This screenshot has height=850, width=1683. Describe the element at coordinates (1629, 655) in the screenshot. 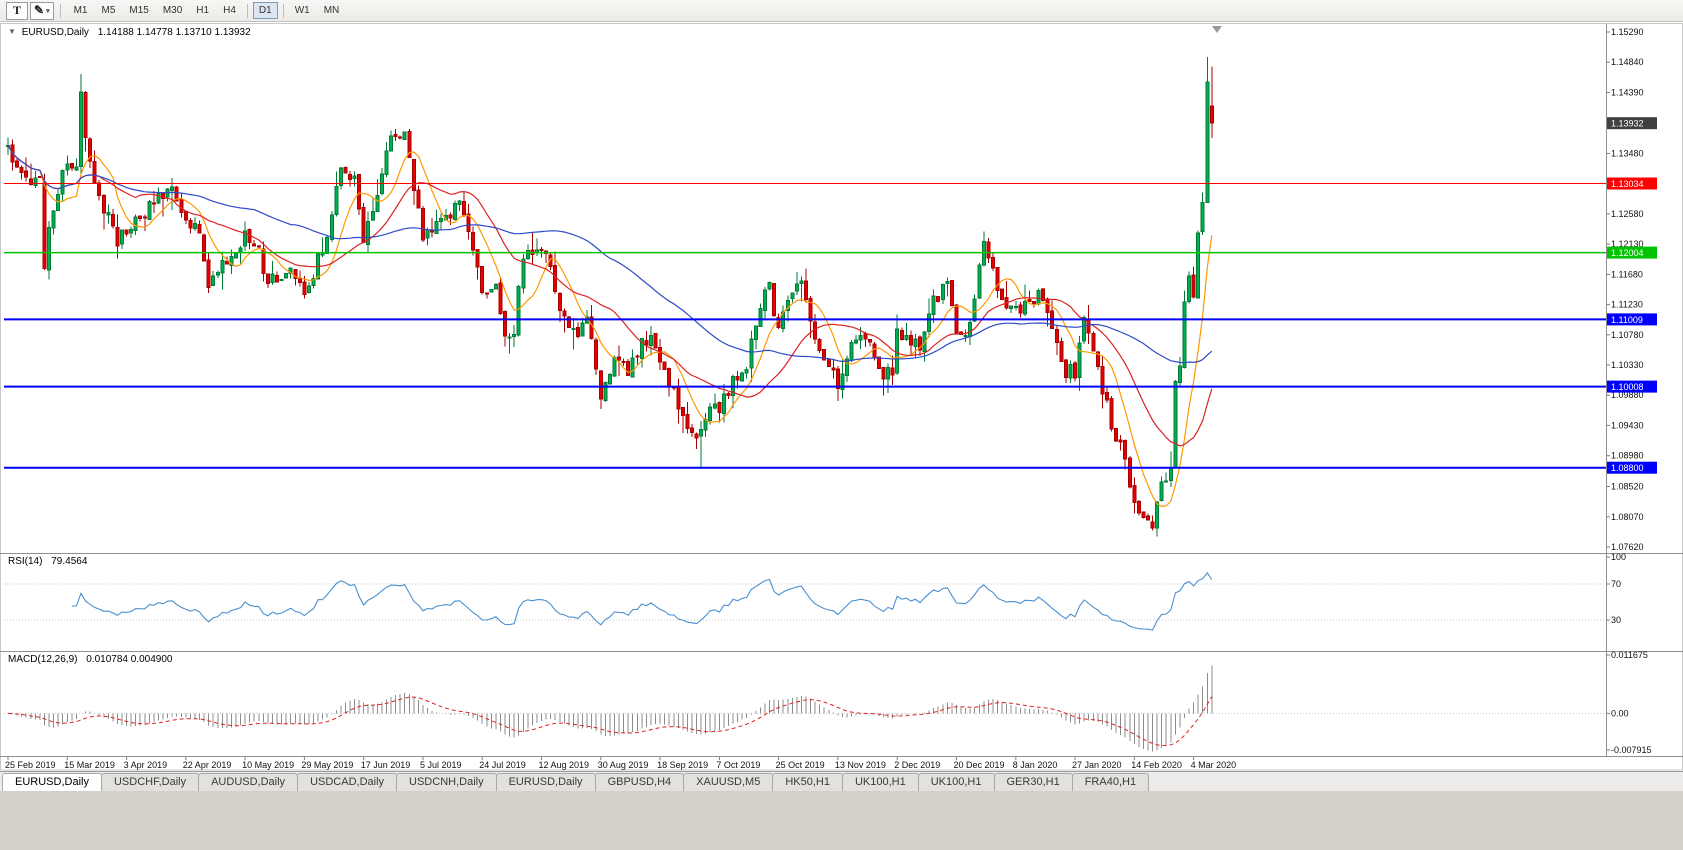

I see `svg-text: 0.011675` at that location.